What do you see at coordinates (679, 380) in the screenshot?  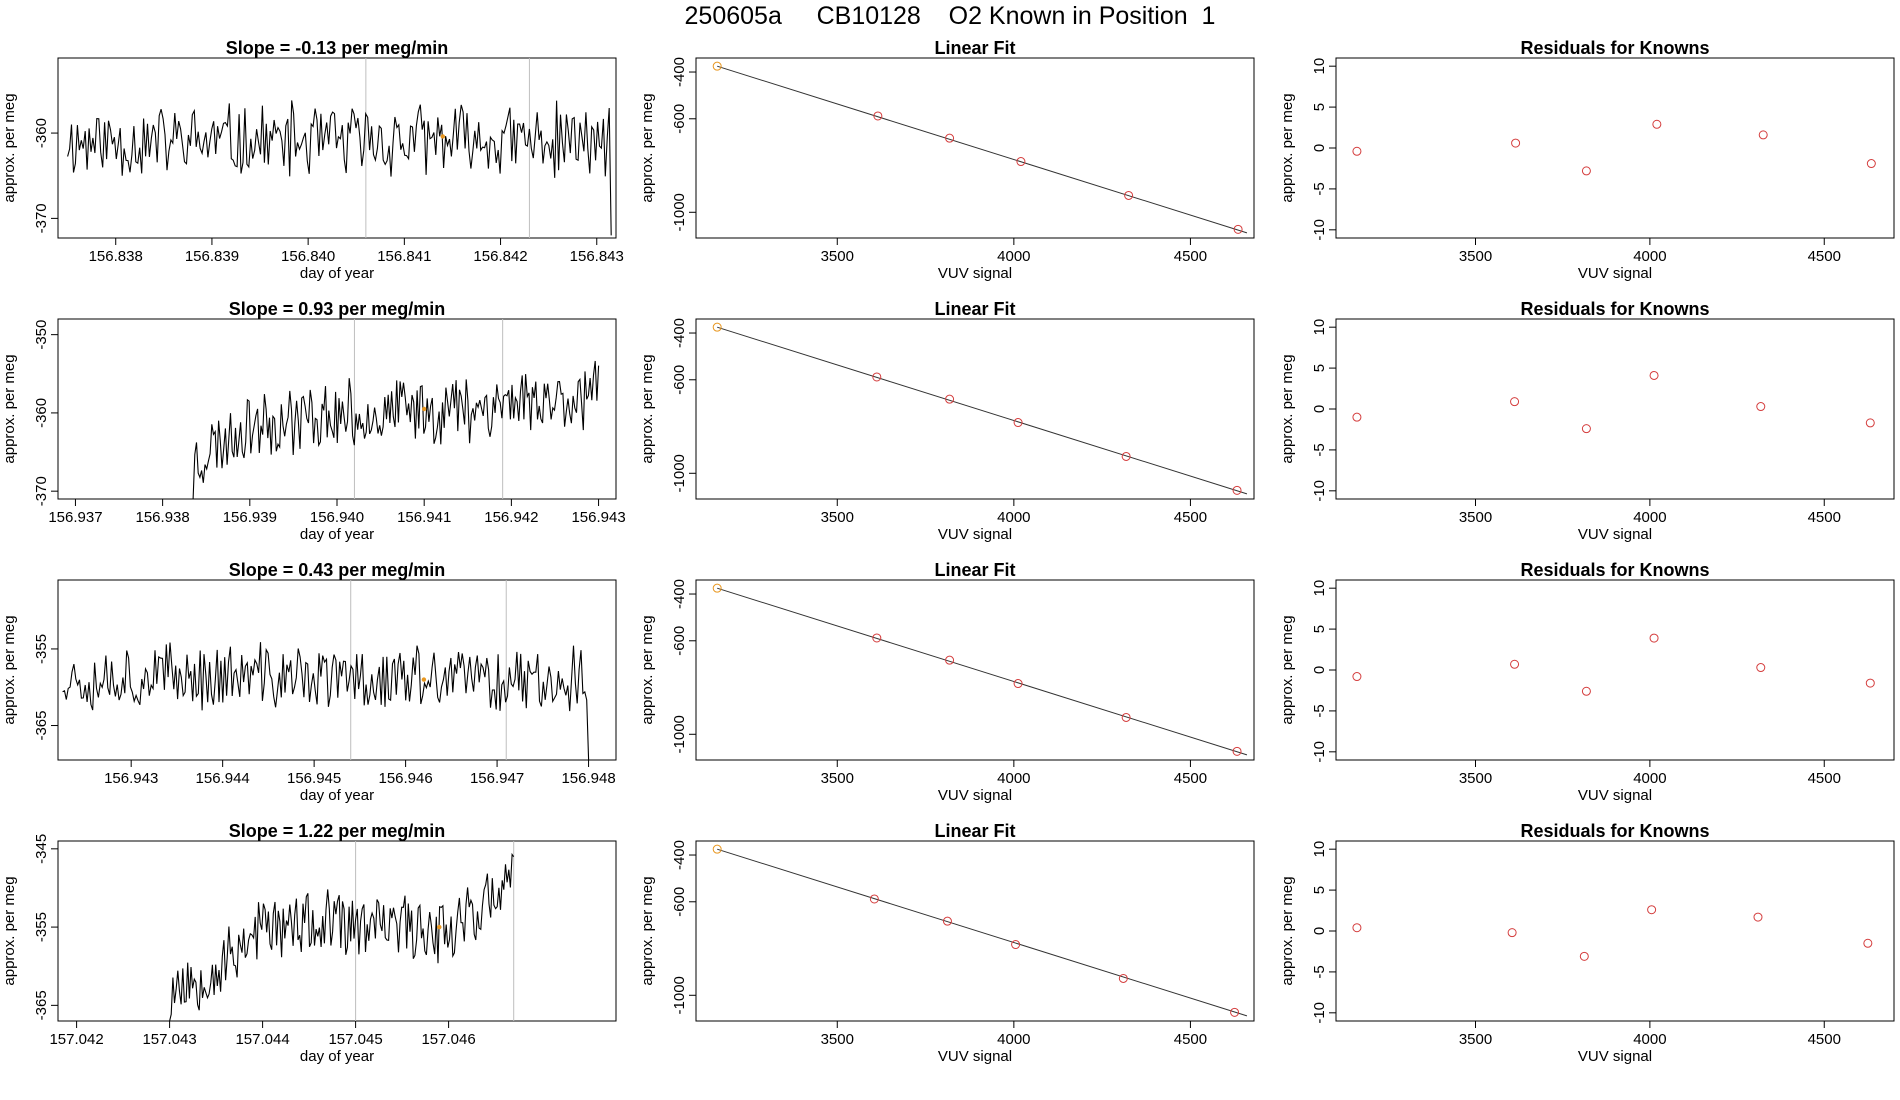 I see `y-tick-label: -600` at bounding box center [679, 380].